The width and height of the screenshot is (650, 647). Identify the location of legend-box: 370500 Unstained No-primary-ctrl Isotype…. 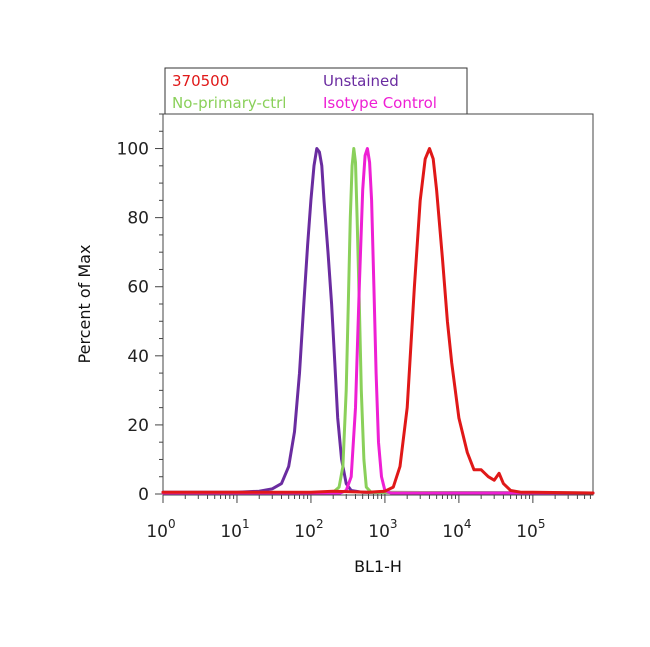
(316, 91).